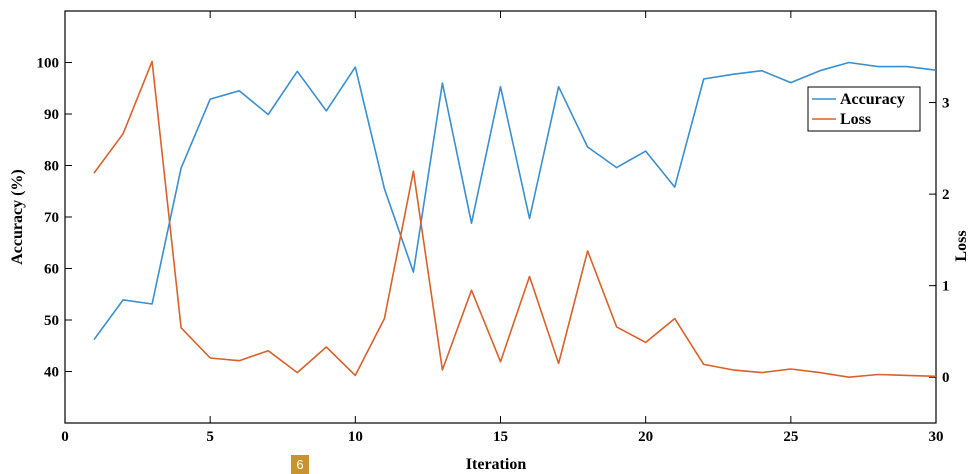  What do you see at coordinates (500, 437) in the screenshot?
I see `x-tick-label: 15` at bounding box center [500, 437].